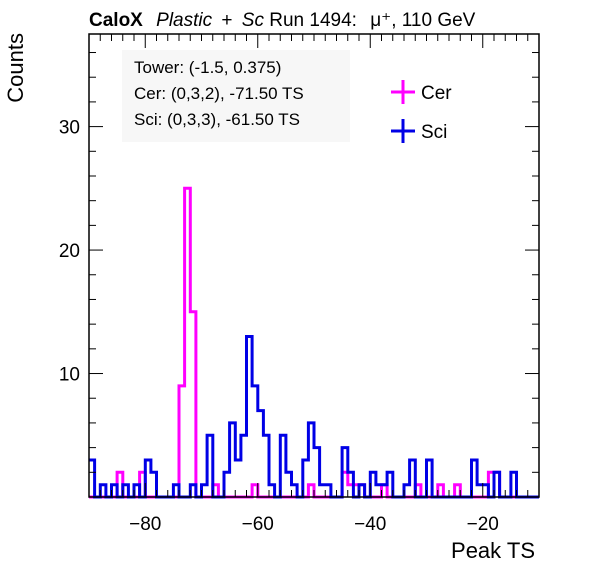  Describe the element at coordinates (421, 111) in the screenshot. I see `legend: Cer Sci` at that location.